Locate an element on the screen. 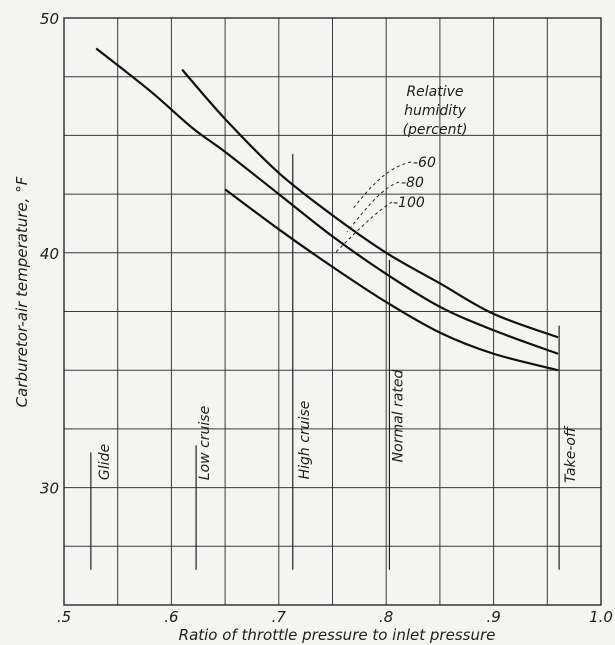  zone-label: Take-off is located at coordinates (571, 454).